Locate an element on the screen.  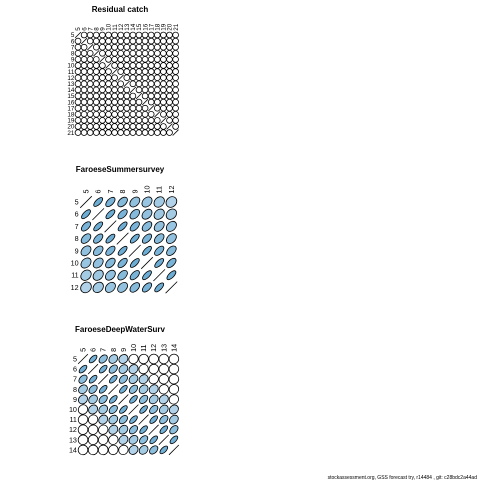
row-tick-label: 5 is located at coordinates (75, 359).